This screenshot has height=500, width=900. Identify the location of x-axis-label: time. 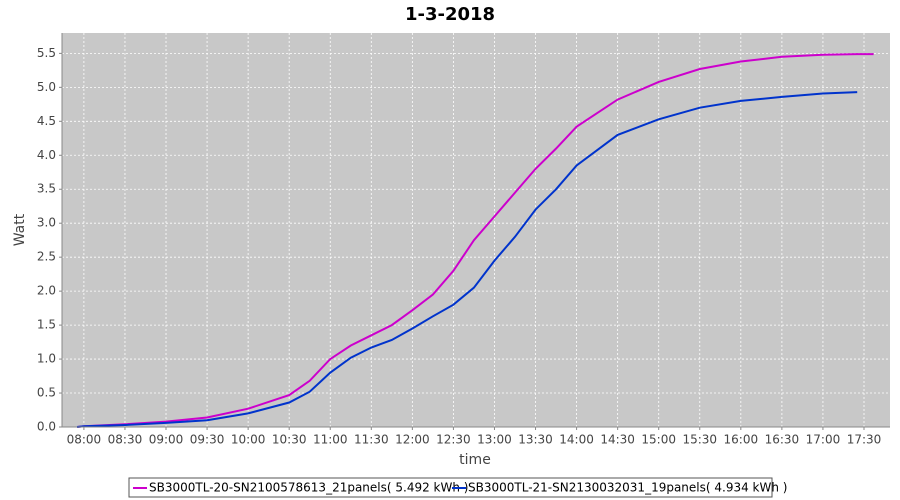
(475, 460).